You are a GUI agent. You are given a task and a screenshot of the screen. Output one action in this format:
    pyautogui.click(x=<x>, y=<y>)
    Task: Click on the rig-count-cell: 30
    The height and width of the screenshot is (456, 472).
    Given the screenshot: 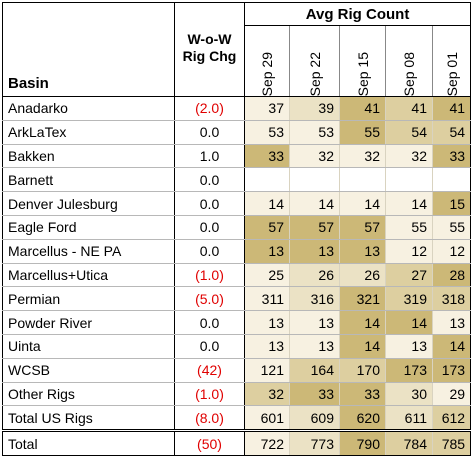 What is the action you would take?
    pyautogui.click(x=409, y=394)
    